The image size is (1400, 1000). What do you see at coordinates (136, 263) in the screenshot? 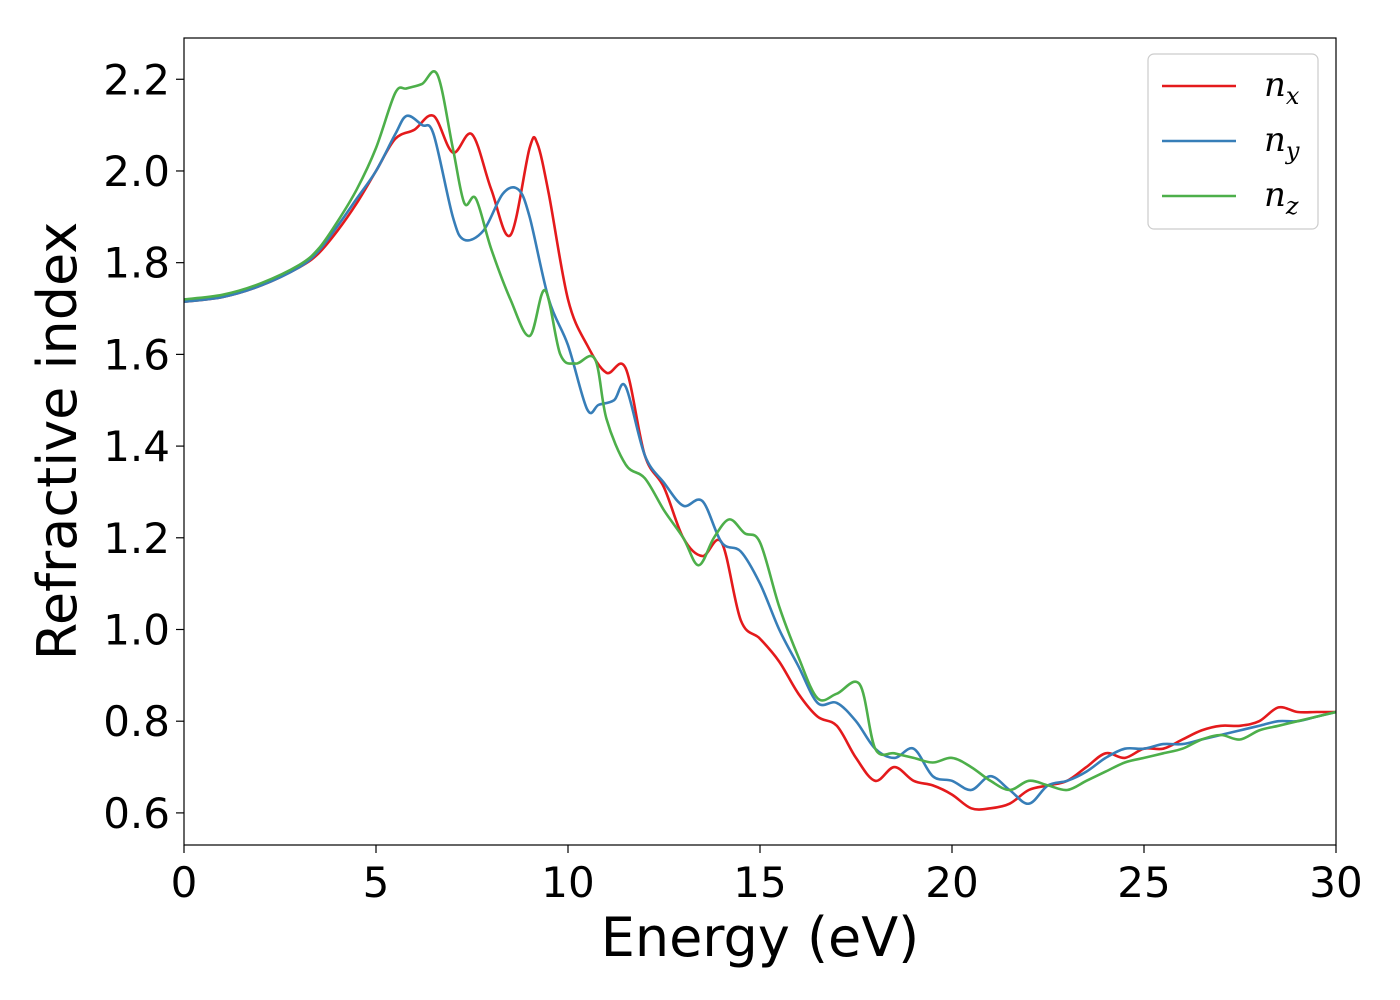
I see `y-tick-label: 1.8` at bounding box center [136, 263].